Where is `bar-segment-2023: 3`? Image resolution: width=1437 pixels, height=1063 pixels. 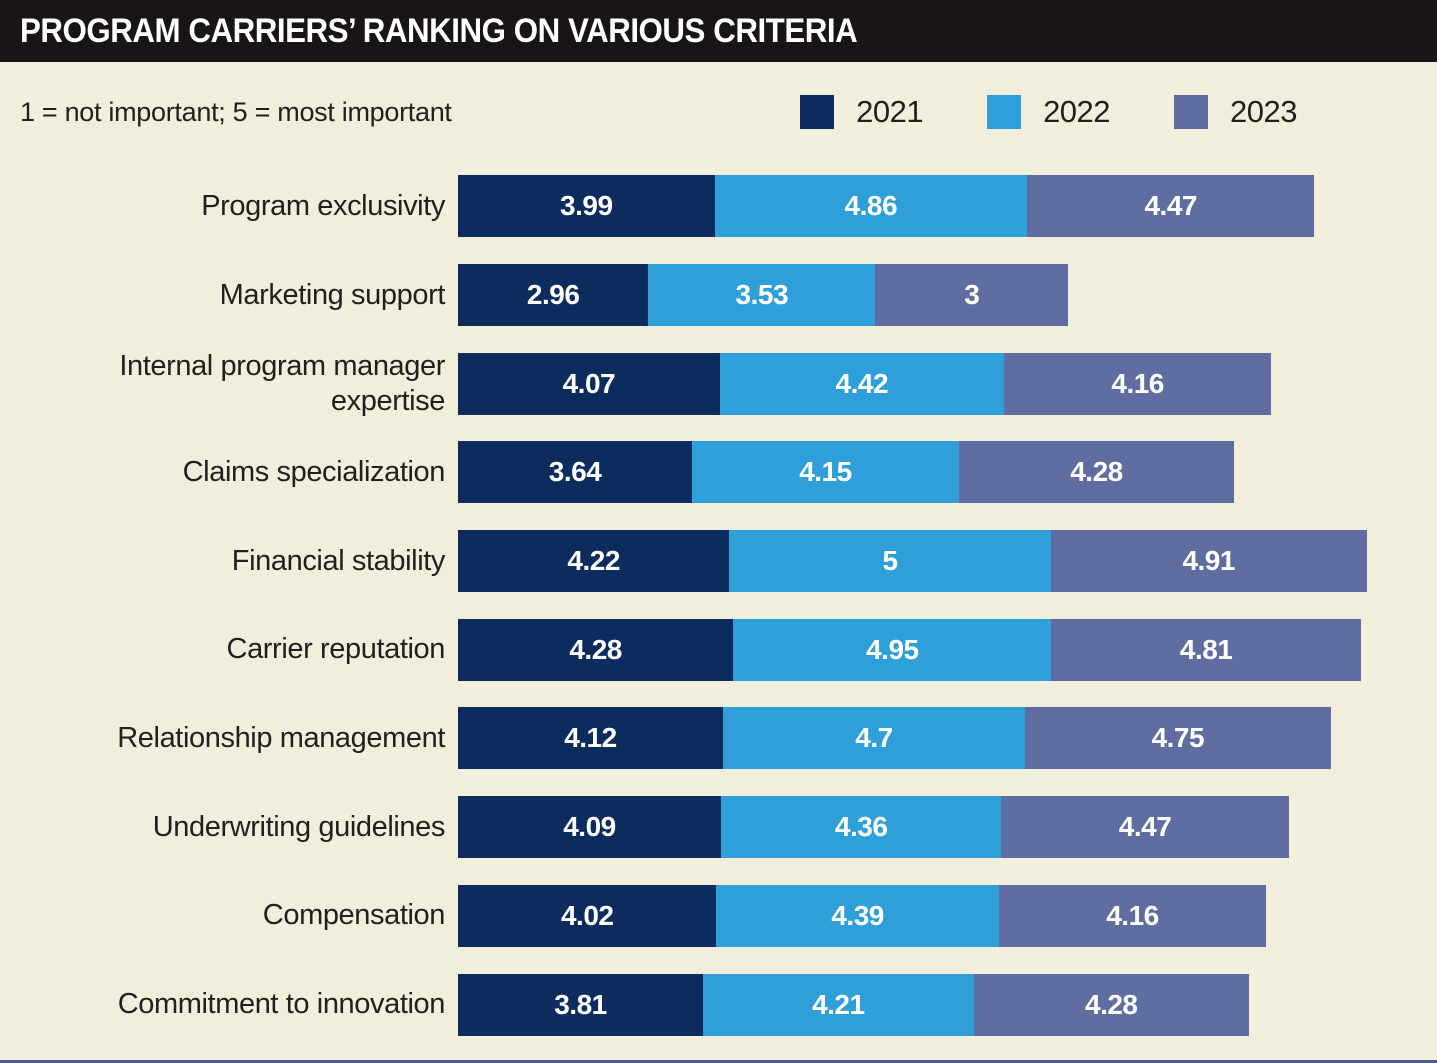
bar-segment-2023: 3 is located at coordinates (972, 295).